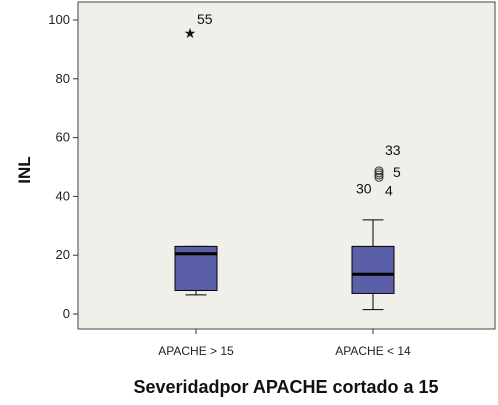 This screenshot has width=498, height=405. What do you see at coordinates (393, 150) in the screenshot?
I see `outlier-label: 33` at bounding box center [393, 150].